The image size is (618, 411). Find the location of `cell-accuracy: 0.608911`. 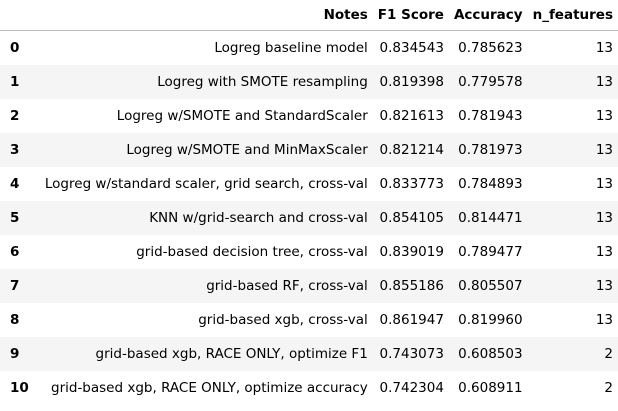

cell-accuracy: 0.608911 is located at coordinates (490, 388).